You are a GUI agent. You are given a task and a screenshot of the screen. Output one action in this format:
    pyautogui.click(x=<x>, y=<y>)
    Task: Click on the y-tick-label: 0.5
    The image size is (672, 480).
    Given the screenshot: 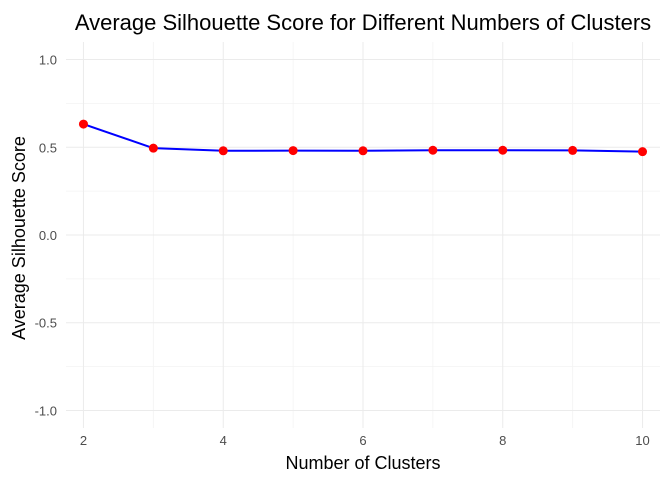 What is the action you would take?
    pyautogui.click(x=48, y=147)
    